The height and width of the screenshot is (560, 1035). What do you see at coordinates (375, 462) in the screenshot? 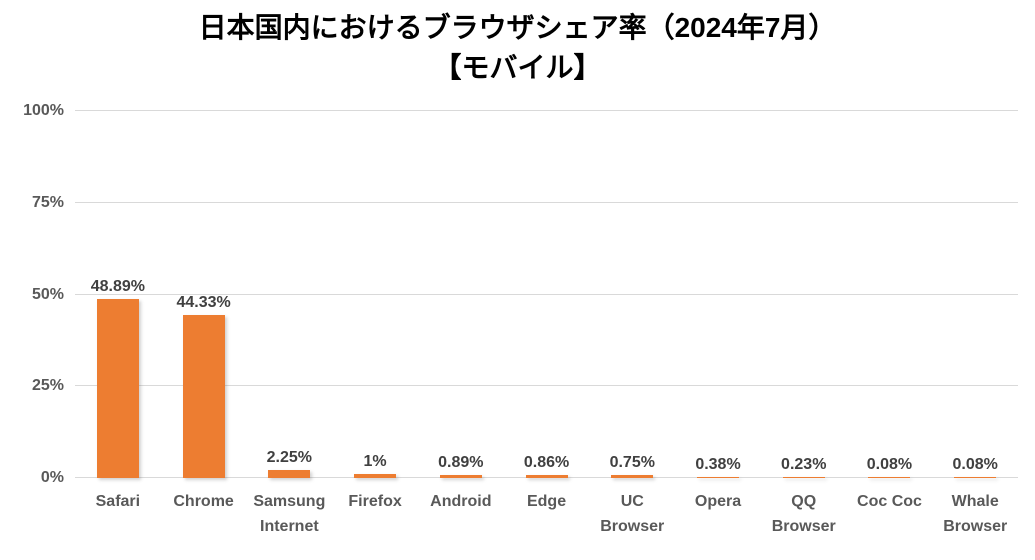
I see `bar-value-label: 1%` at bounding box center [375, 462].